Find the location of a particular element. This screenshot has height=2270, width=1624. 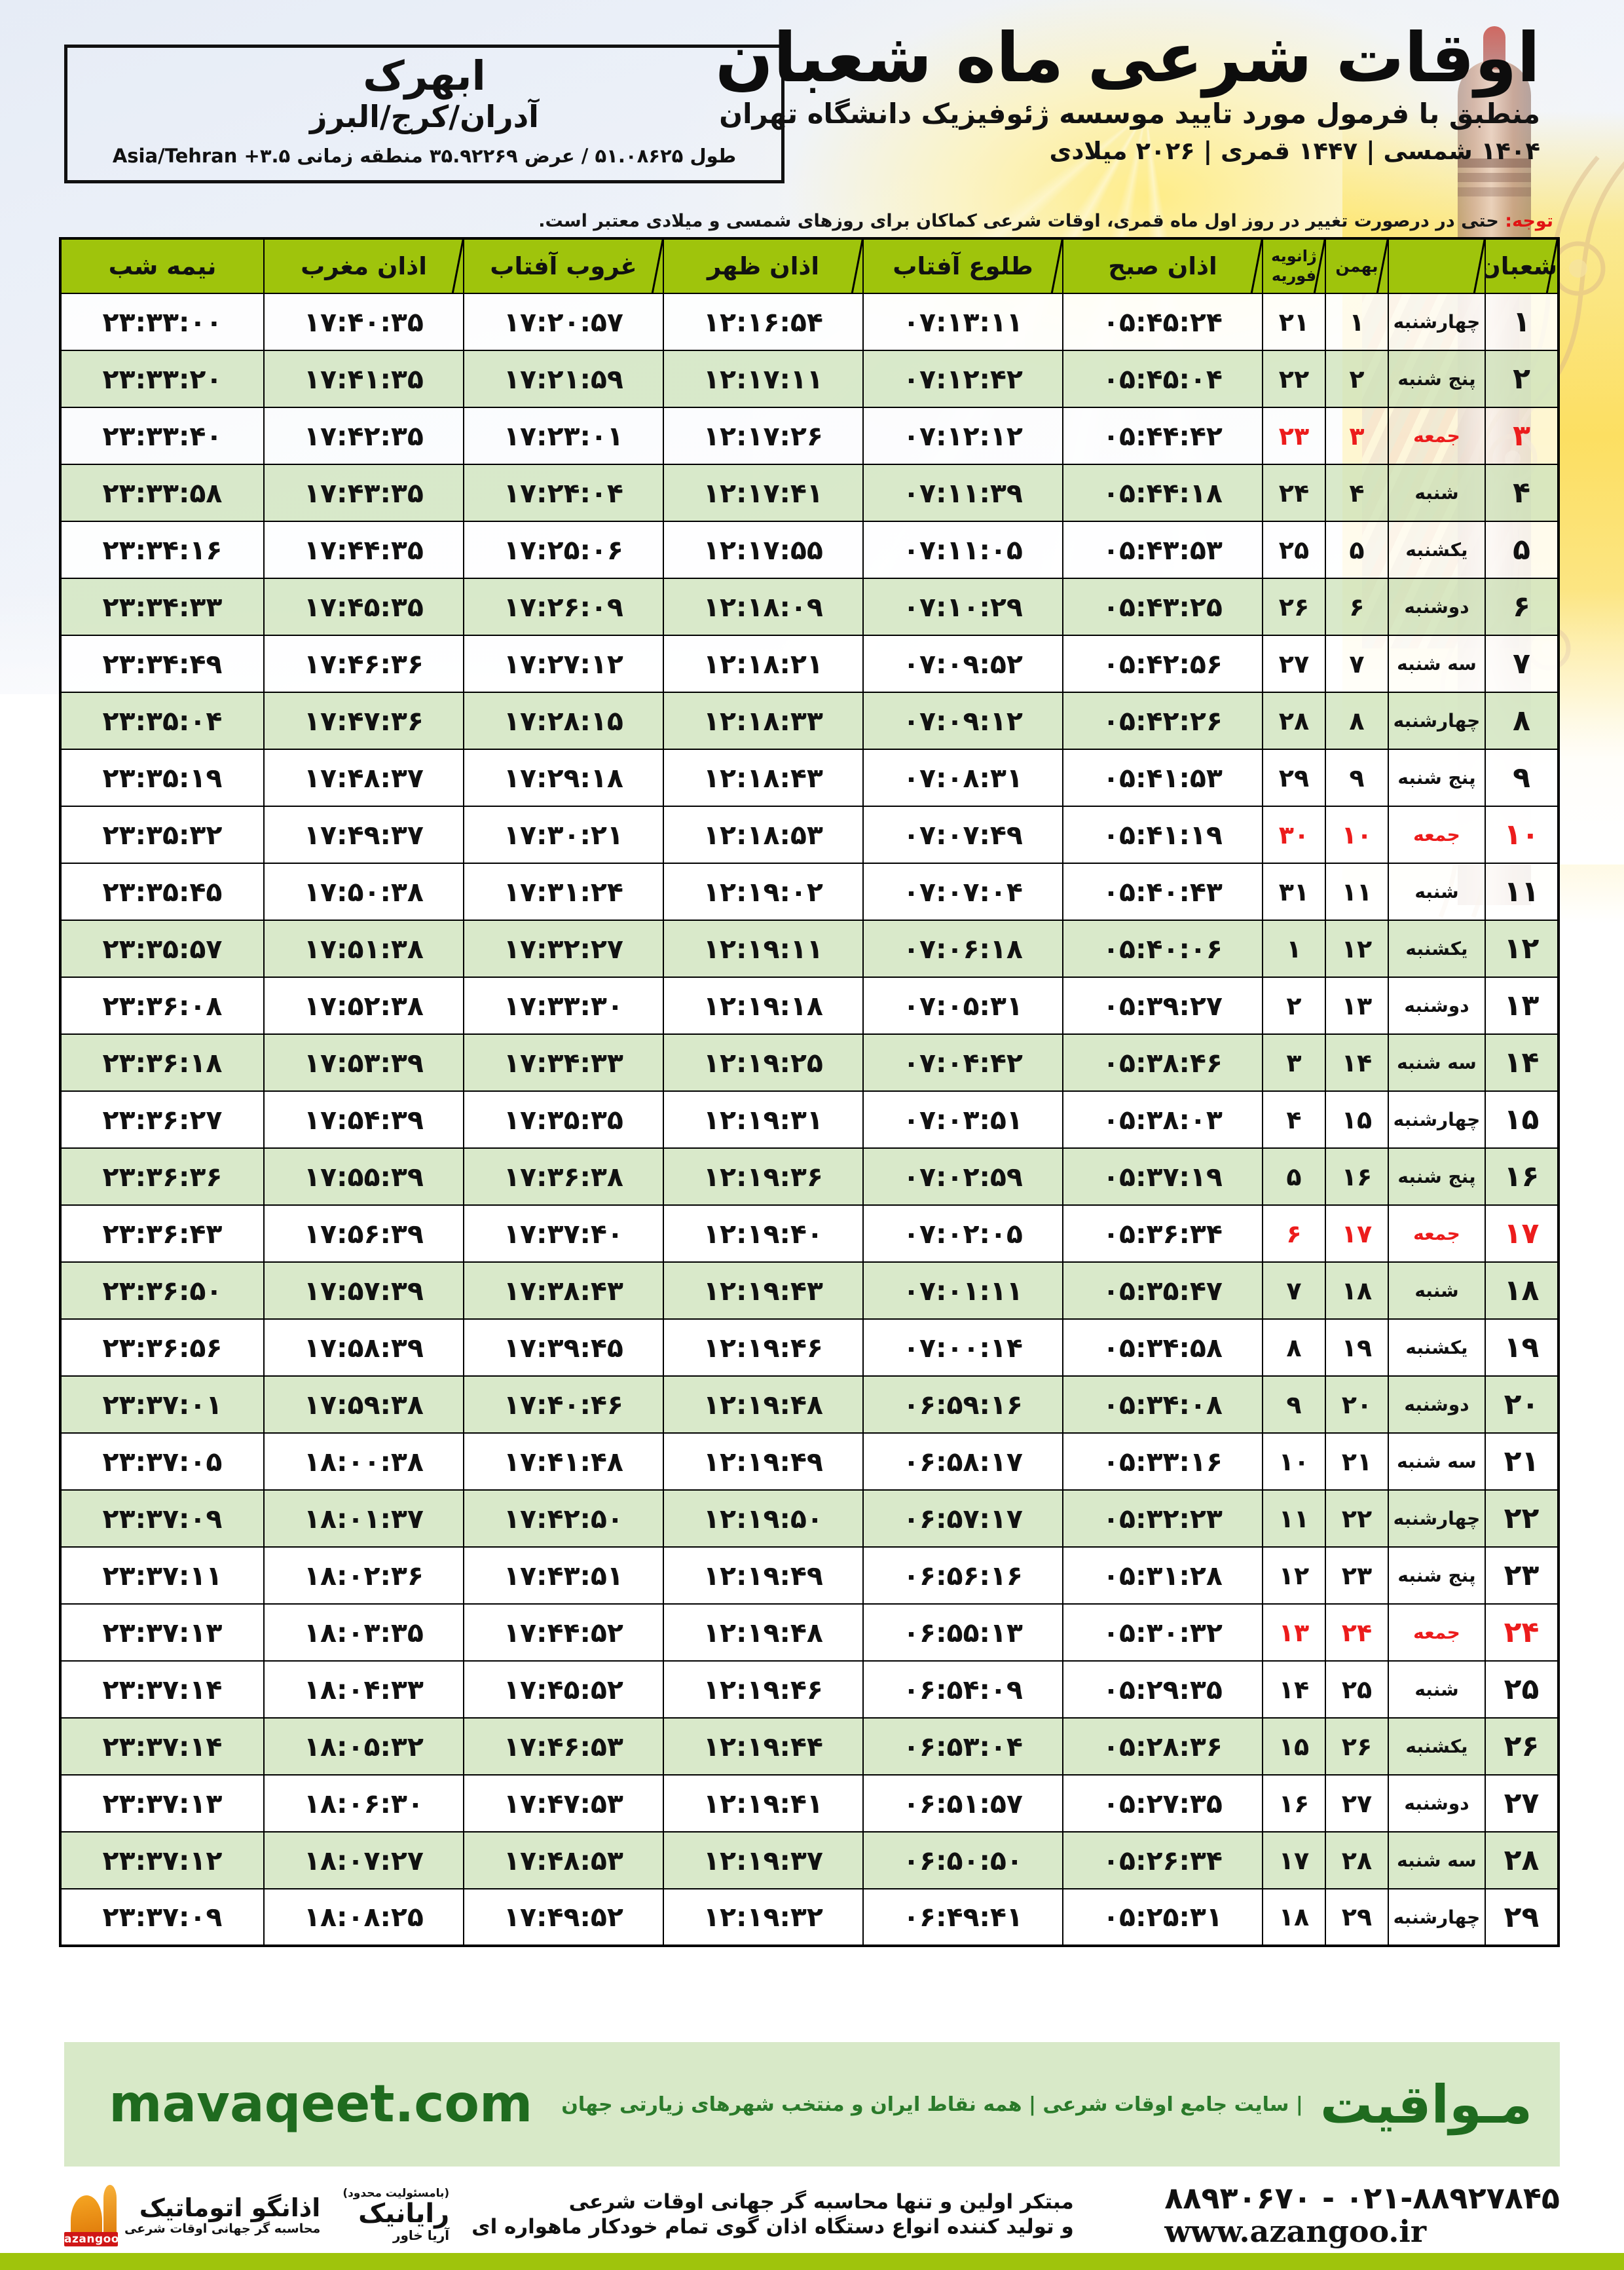

cell-day: ۲۲ is located at coordinates (1522, 1518).